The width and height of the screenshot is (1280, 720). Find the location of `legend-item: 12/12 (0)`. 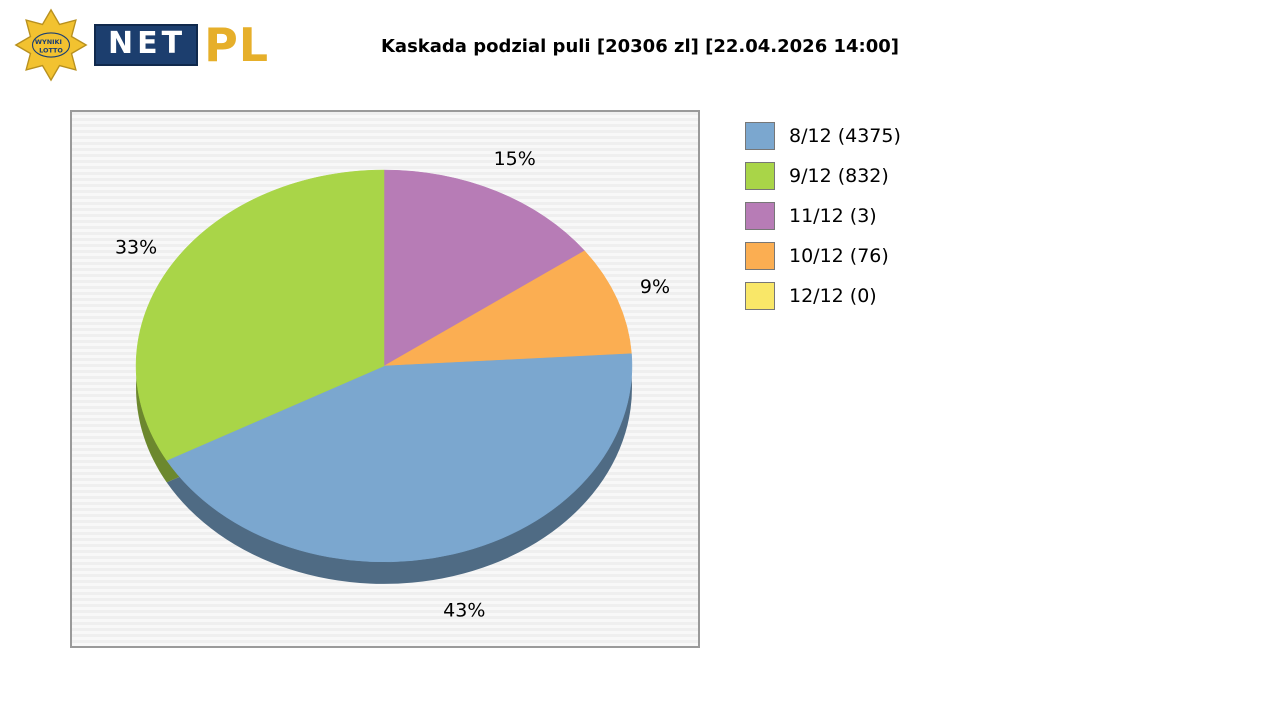

legend-item: 12/12 (0) is located at coordinates (823, 296).